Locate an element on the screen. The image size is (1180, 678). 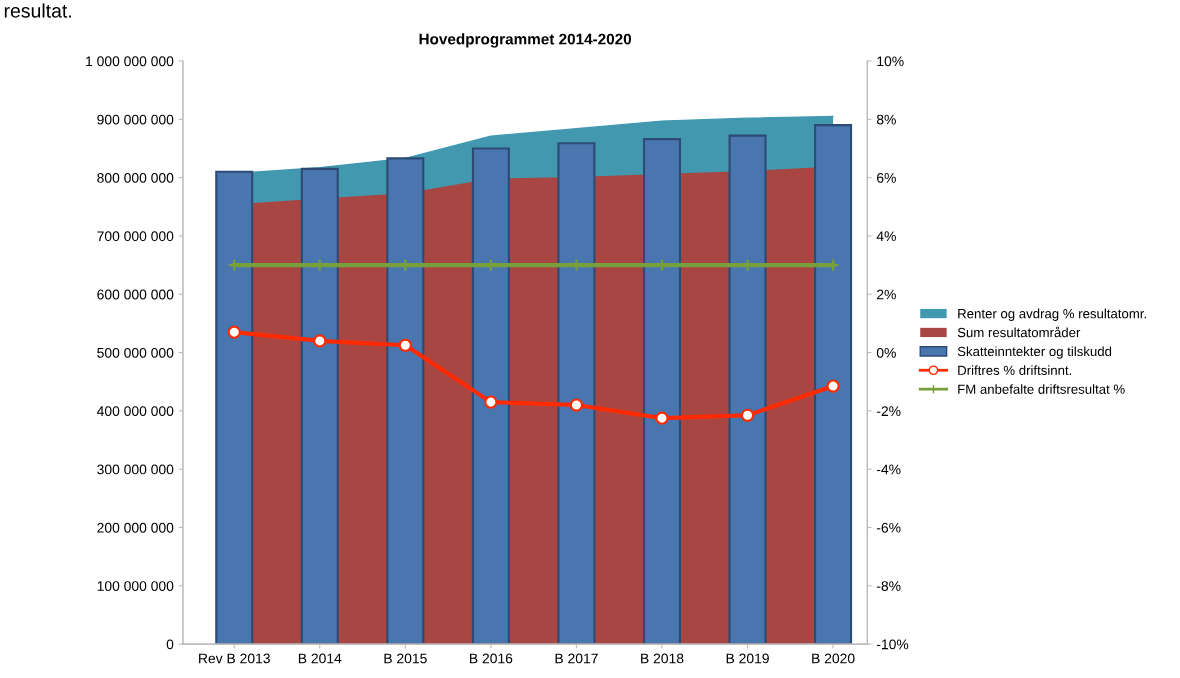
x-tick-label: B 2015 is located at coordinates (405, 658).